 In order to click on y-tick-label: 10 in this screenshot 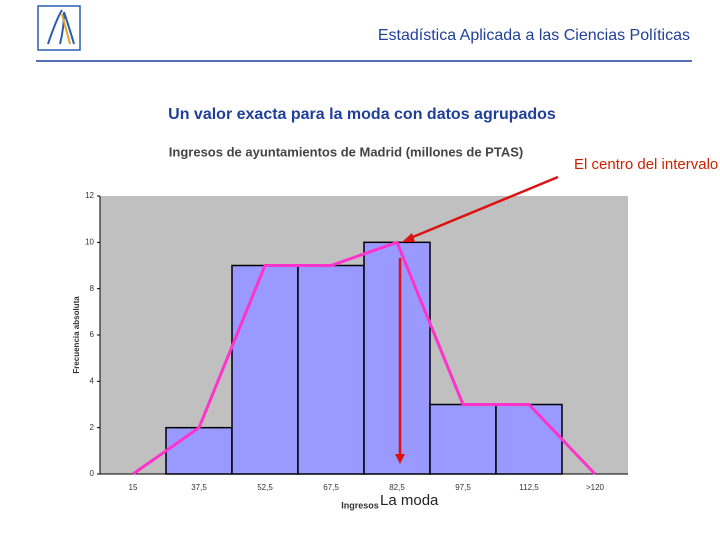, I will do `click(89, 241)`.